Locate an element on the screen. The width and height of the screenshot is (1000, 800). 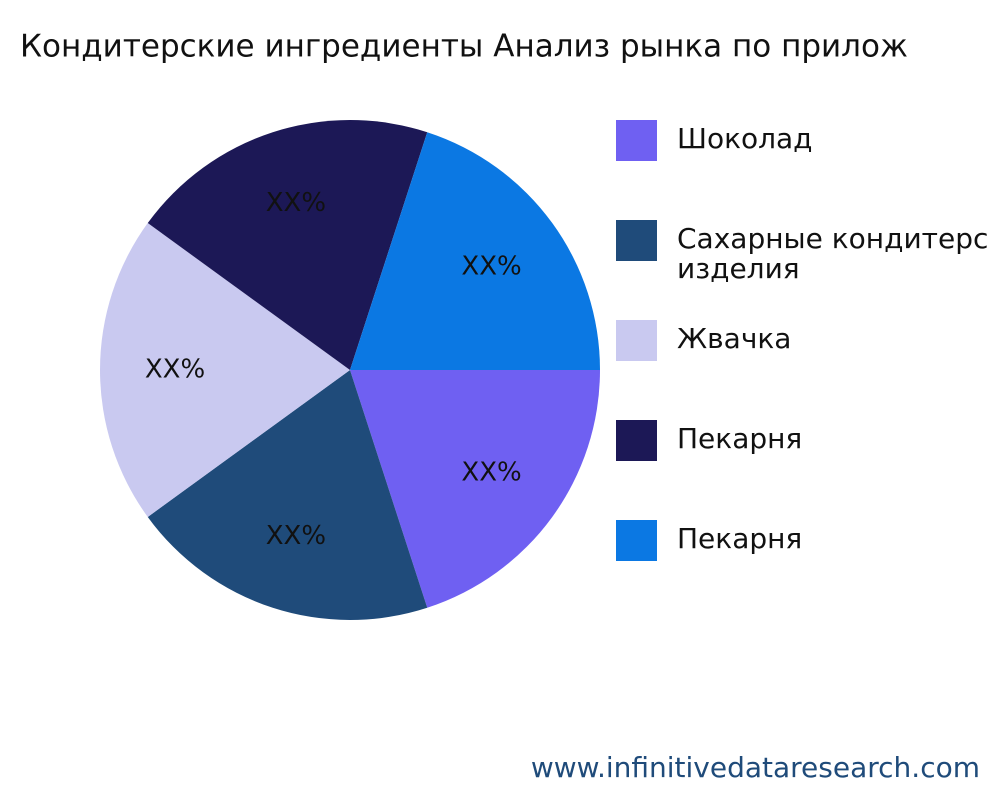
legend-label: Шоколад is located at coordinates (745, 139).